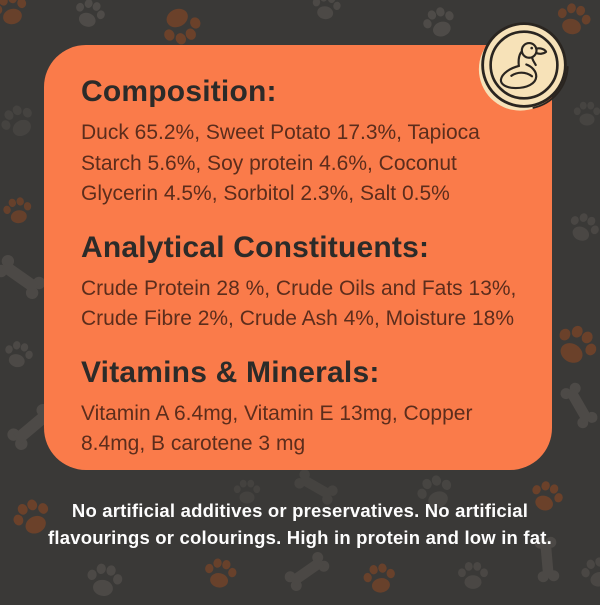 The width and height of the screenshot is (600, 605). What do you see at coordinates (265, 193) in the screenshot?
I see `composition-line: Glycerin 4.5%, Sorbitol 2.3%, Salt 0.5%` at bounding box center [265, 193].